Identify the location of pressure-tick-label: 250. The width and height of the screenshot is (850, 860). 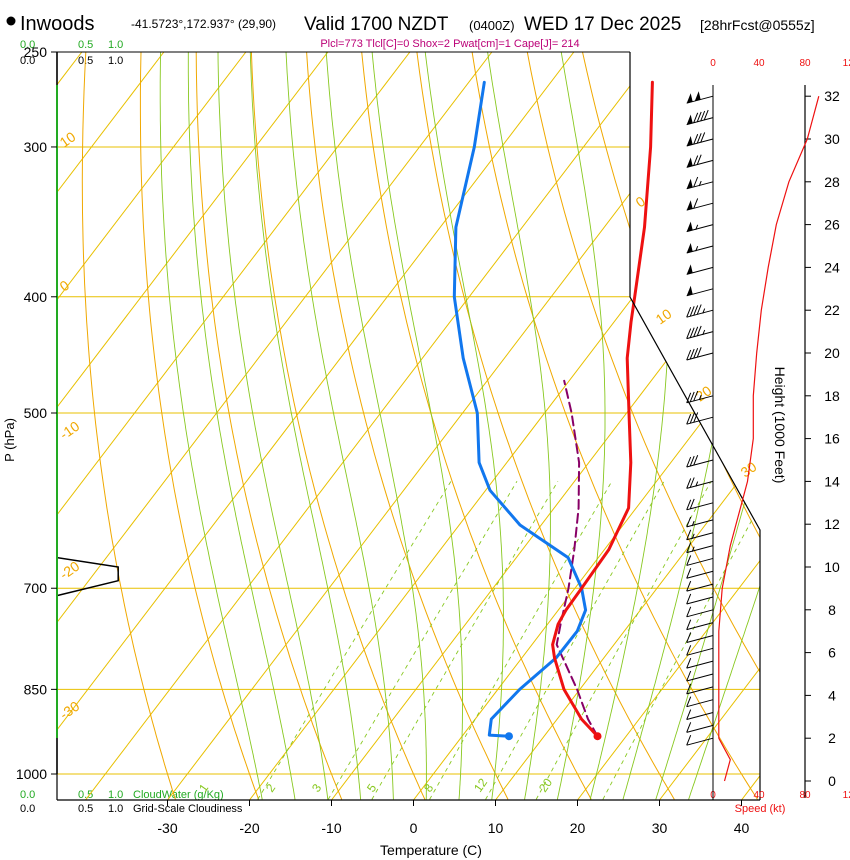
(36, 52).